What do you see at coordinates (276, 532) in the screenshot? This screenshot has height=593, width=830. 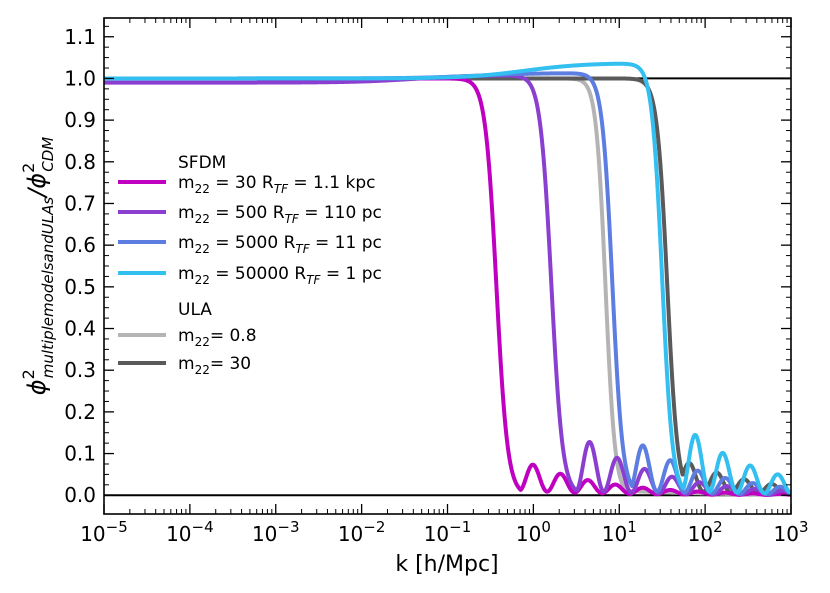 I see `x-tick-label: 10⁻³` at bounding box center [276, 532].